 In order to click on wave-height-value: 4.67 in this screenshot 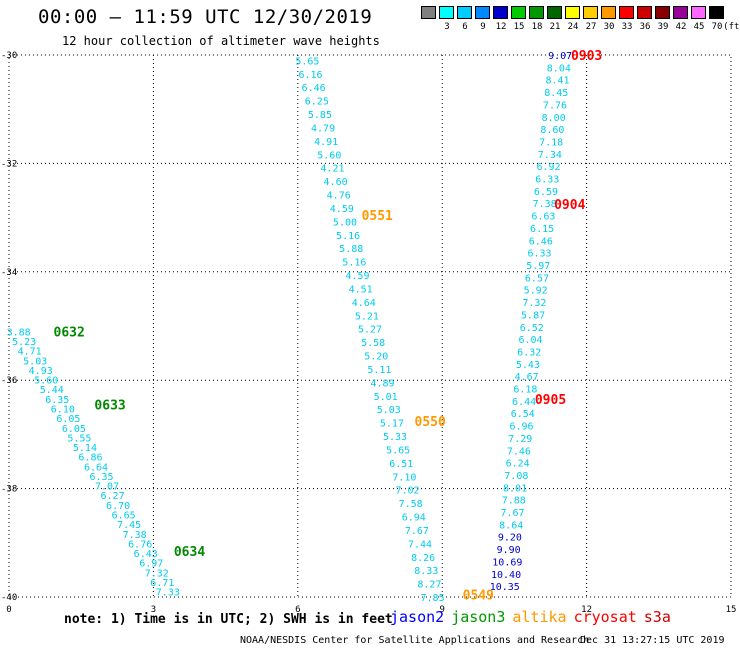, I will do `click(527, 377)`.